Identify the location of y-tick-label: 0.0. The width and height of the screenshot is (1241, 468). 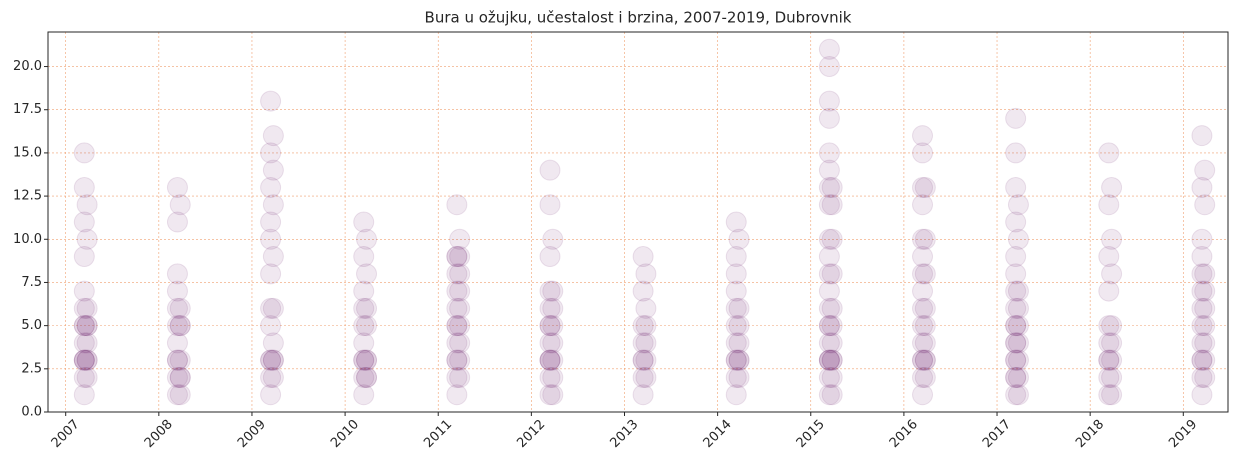
(31, 412).